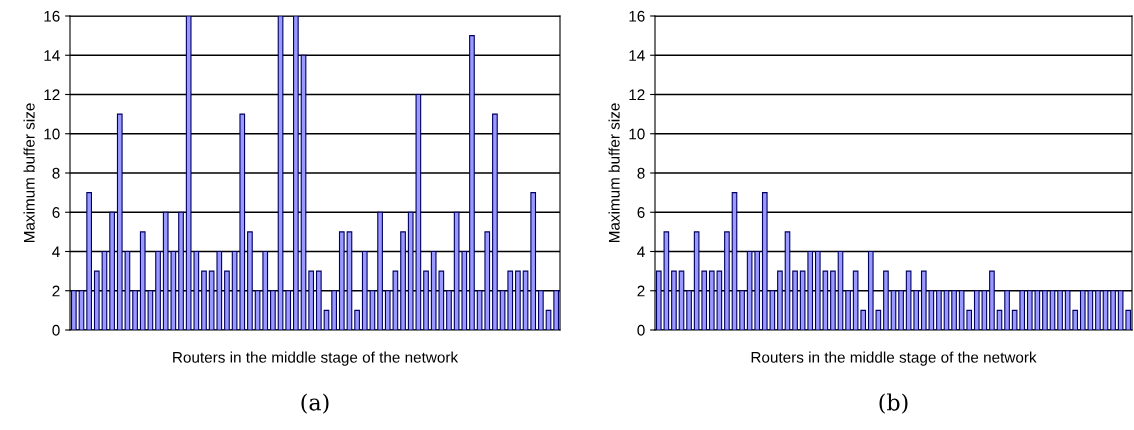 This screenshot has height=430, width=1134. What do you see at coordinates (315, 403) in the screenshot?
I see `text: (a)` at bounding box center [315, 403].